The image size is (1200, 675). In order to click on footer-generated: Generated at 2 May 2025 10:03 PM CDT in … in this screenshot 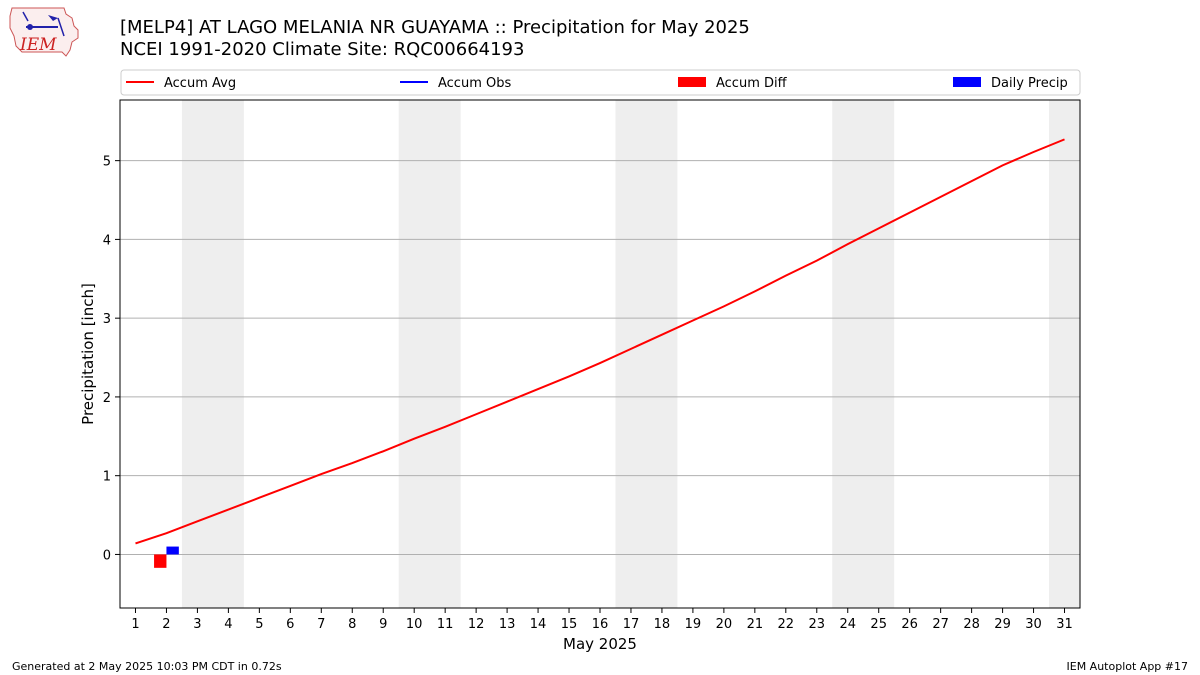, I will do `click(147, 666)`.